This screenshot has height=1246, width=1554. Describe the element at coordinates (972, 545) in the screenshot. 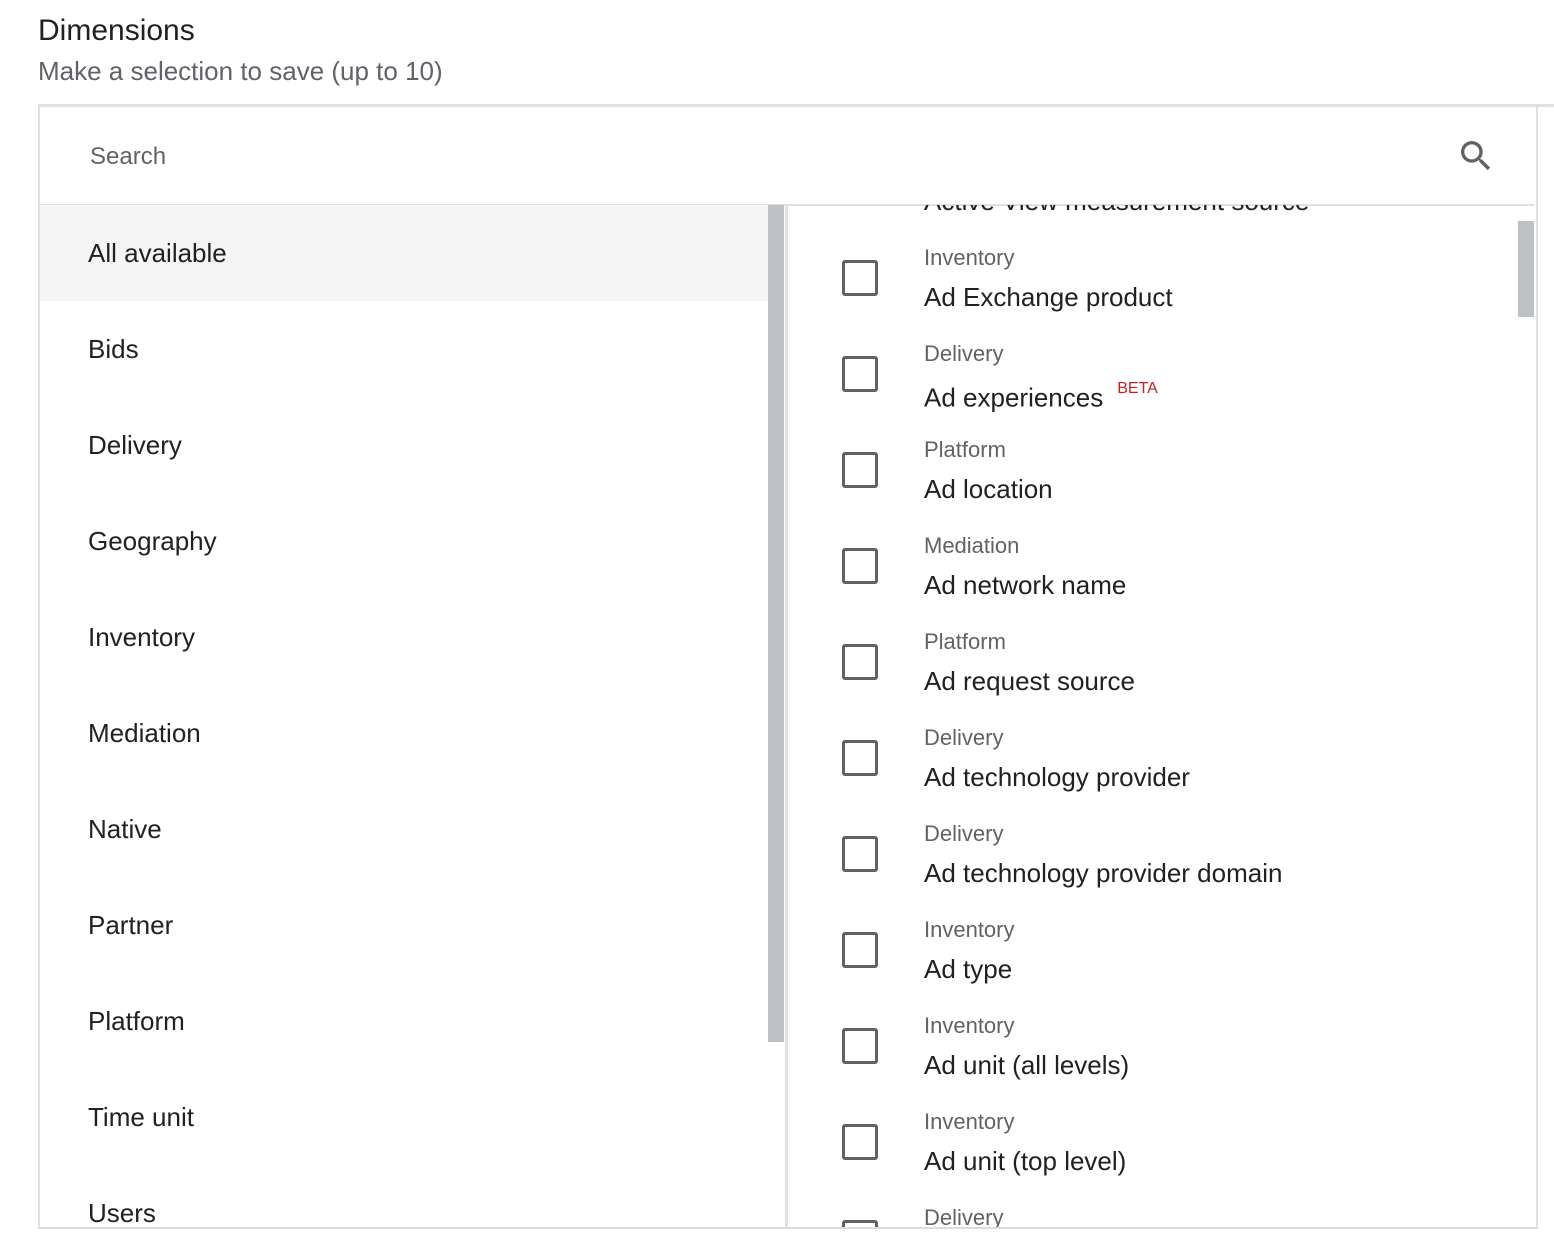

I see `dimension-category: Mediation` at that location.